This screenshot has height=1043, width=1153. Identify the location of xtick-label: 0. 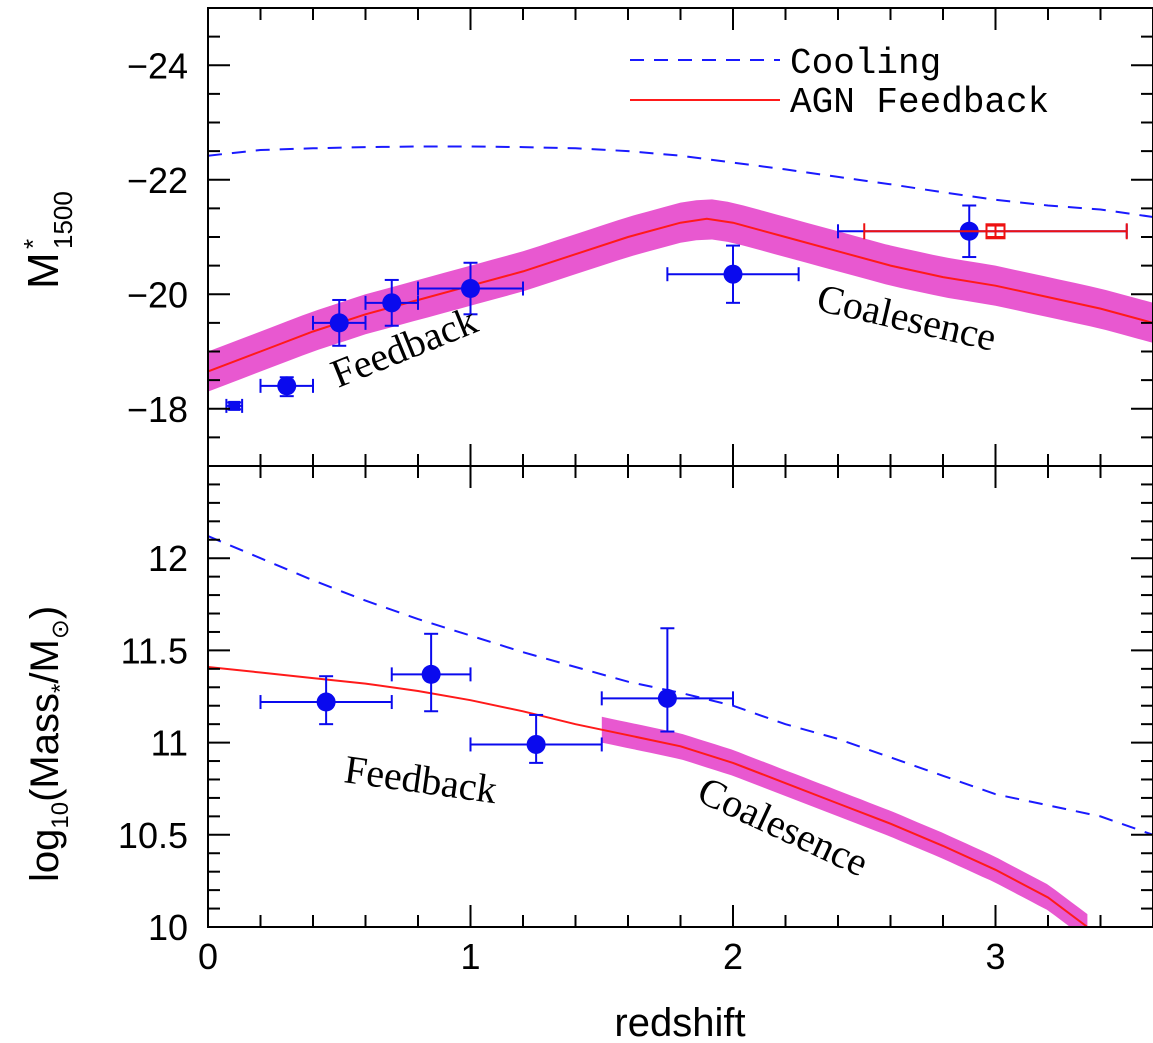
(208, 956).